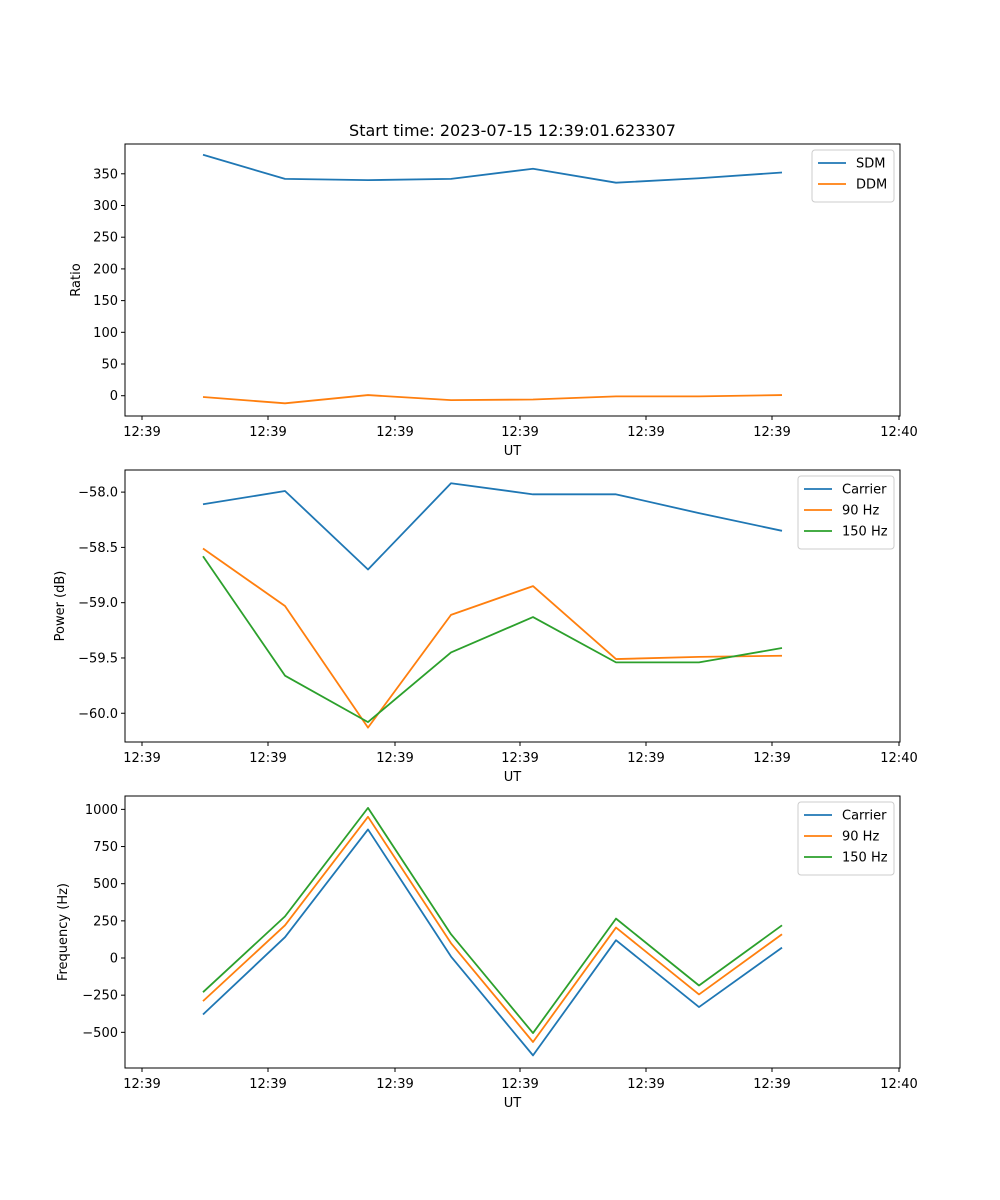  I want to click on series-line-ddm, so click(492, 399).